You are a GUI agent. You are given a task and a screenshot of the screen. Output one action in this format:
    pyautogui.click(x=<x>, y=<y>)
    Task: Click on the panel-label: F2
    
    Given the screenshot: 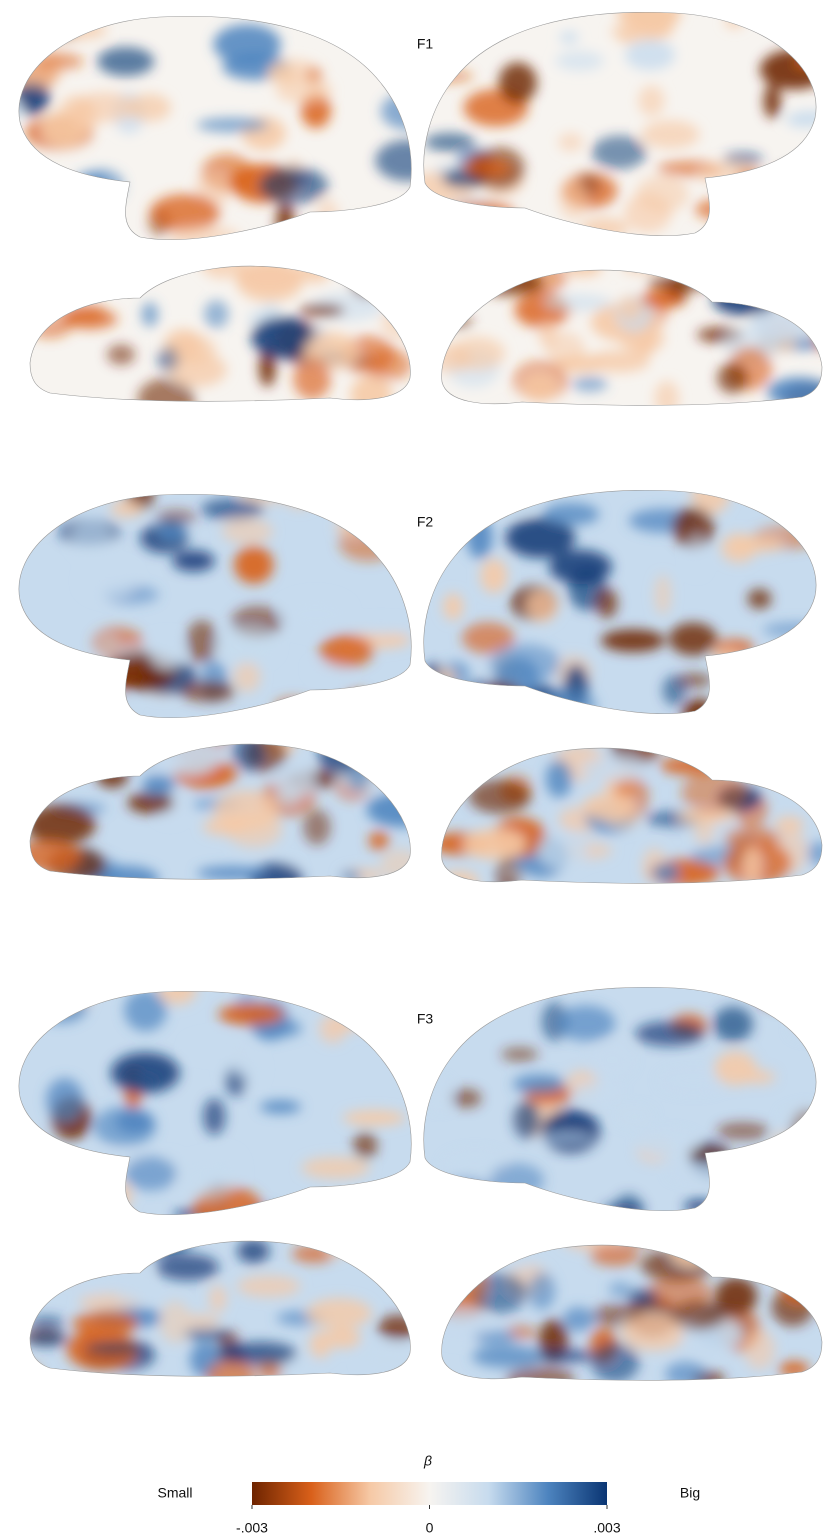 What is the action you would take?
    pyautogui.click(x=425, y=522)
    